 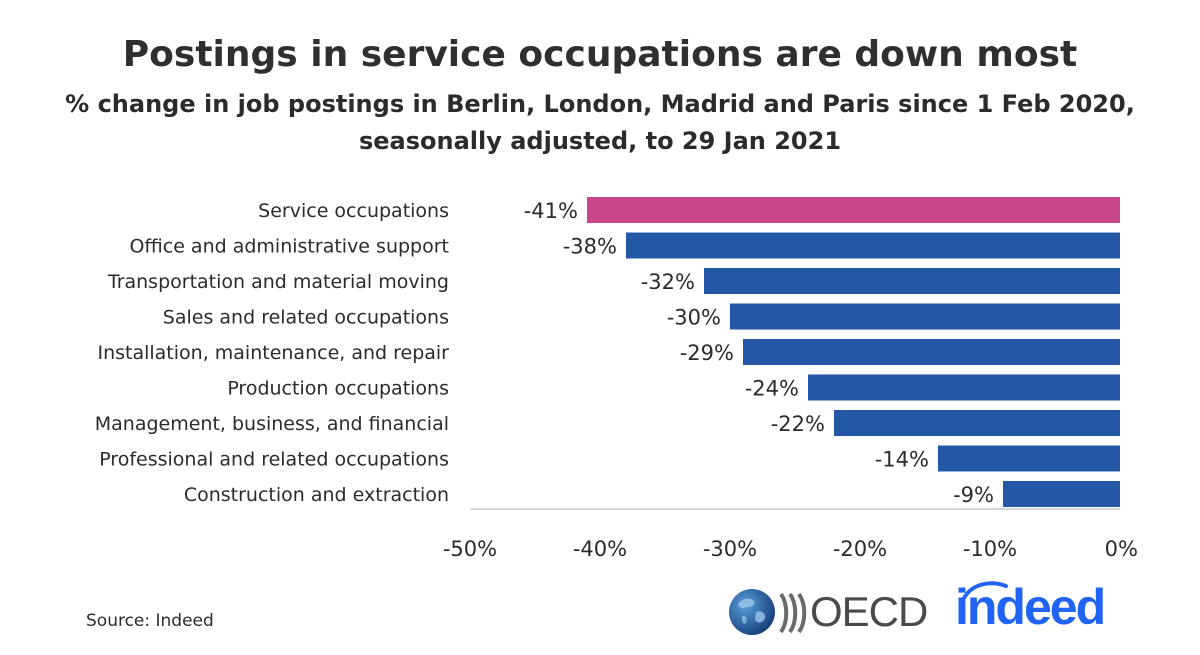 What do you see at coordinates (772, 389) in the screenshot?
I see `data-label: -24%` at bounding box center [772, 389].